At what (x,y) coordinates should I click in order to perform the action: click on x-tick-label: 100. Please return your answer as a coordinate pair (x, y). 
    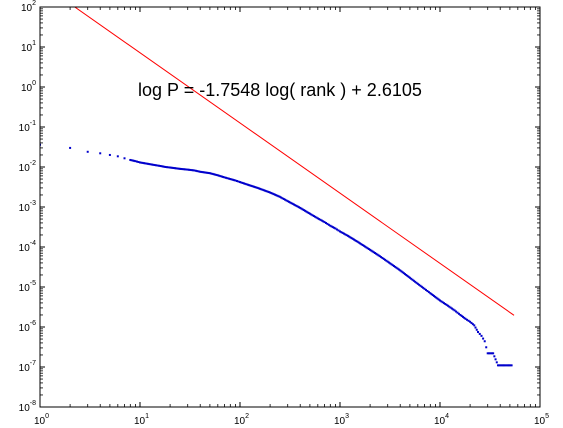
    Looking at the image, I should click on (41, 420).